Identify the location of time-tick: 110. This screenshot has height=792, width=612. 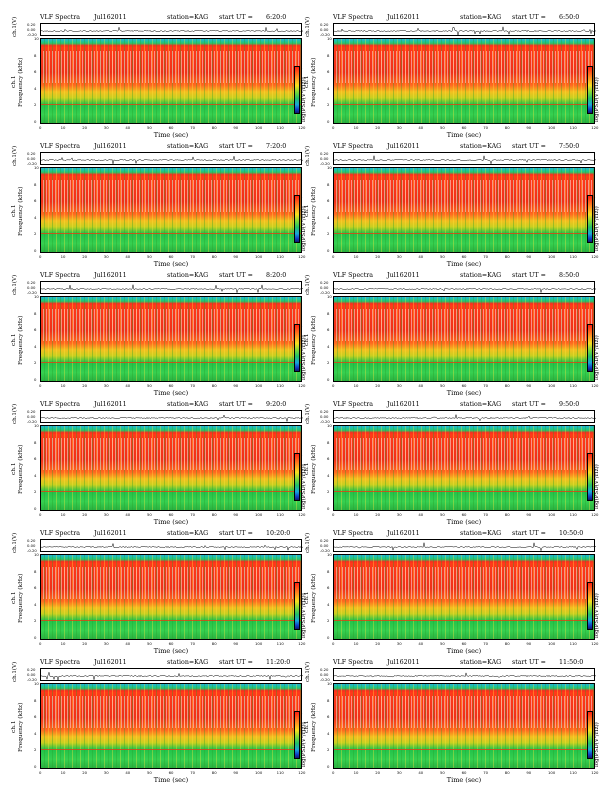
(280, 772).